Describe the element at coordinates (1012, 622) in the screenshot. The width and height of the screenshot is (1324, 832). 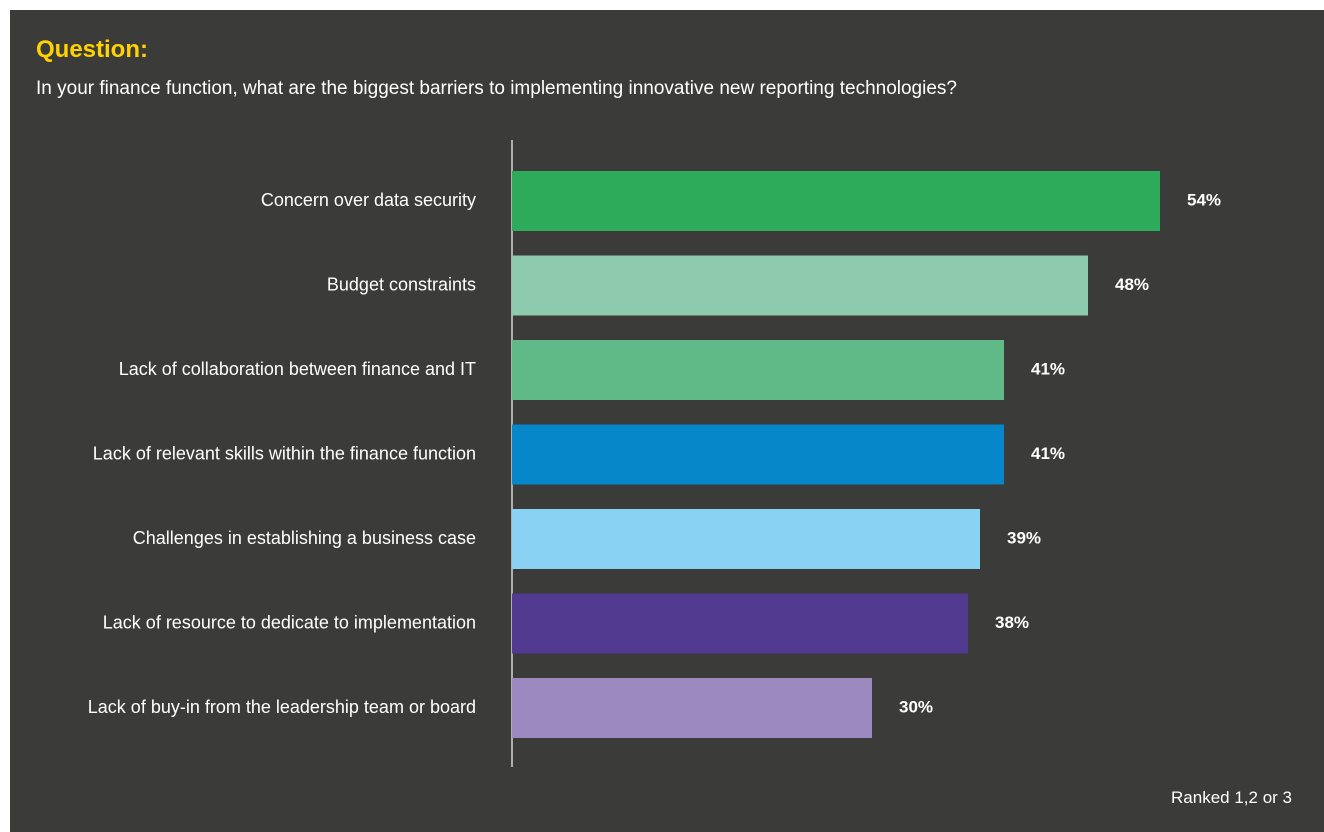
I see `value-label: 38%` at that location.